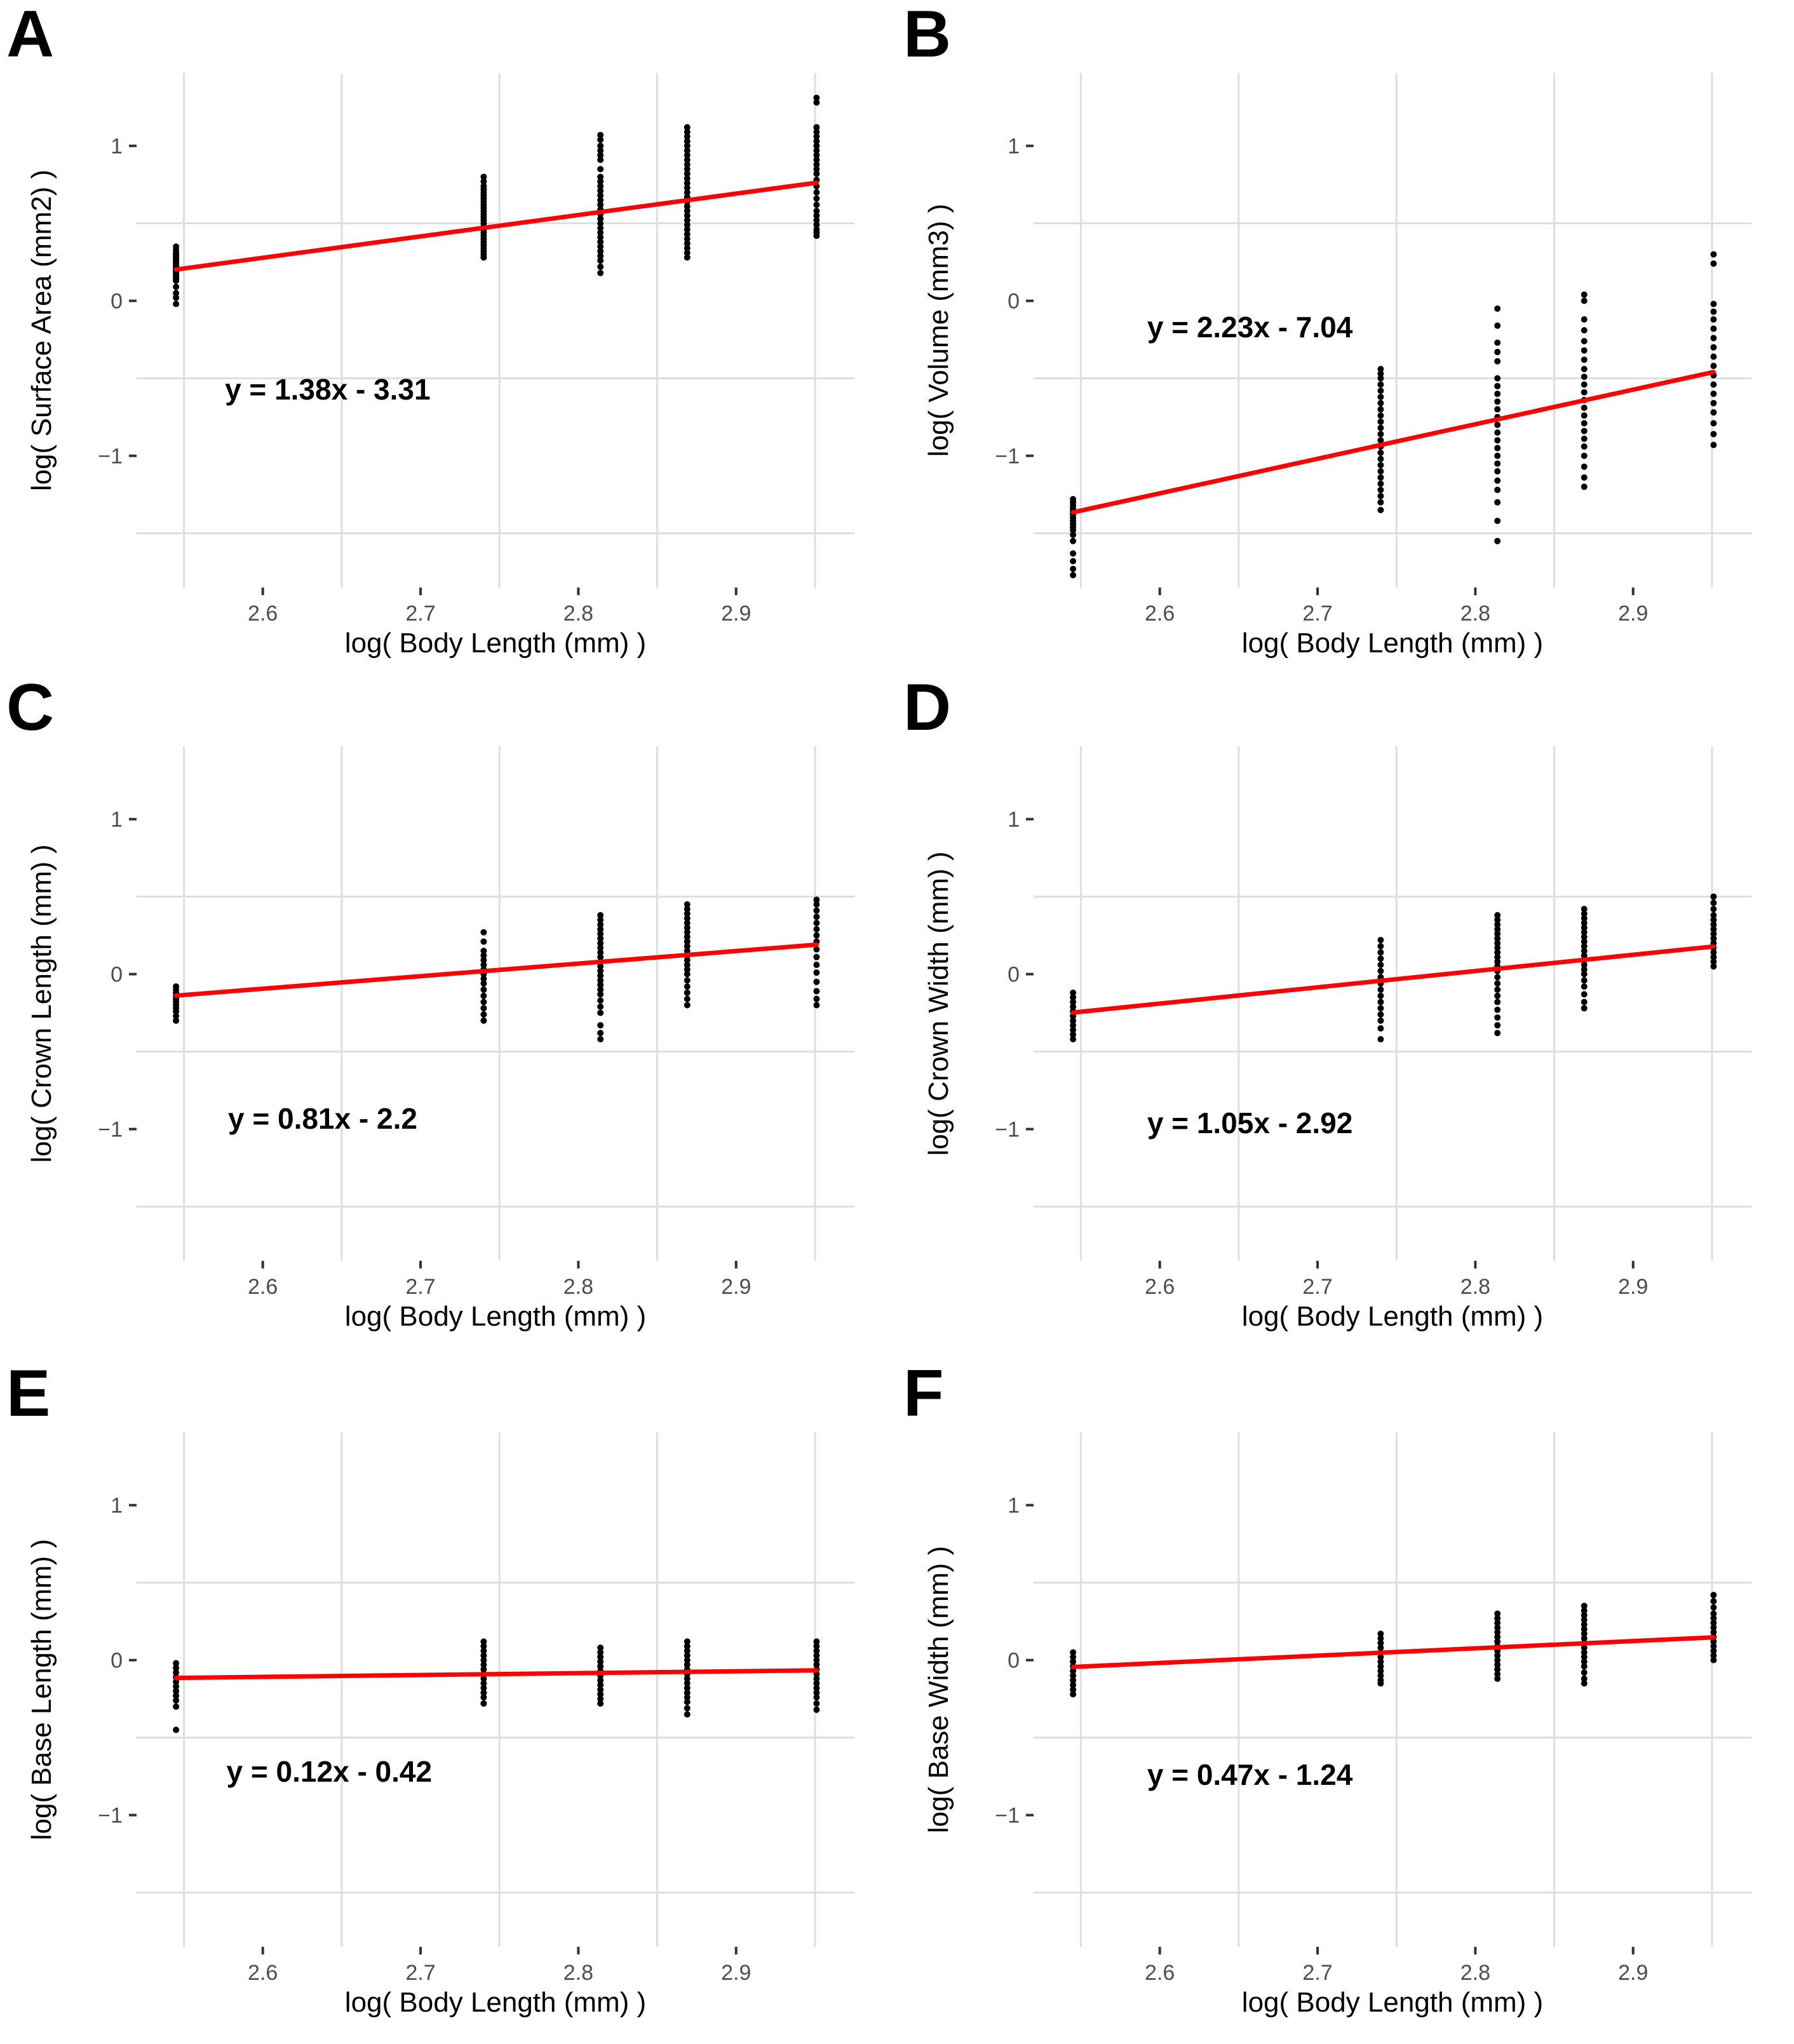 This screenshot has height=2044, width=1794. What do you see at coordinates (939, 1003) in the screenshot?
I see `y-axis-title: log( Crown Width (mm) )` at bounding box center [939, 1003].